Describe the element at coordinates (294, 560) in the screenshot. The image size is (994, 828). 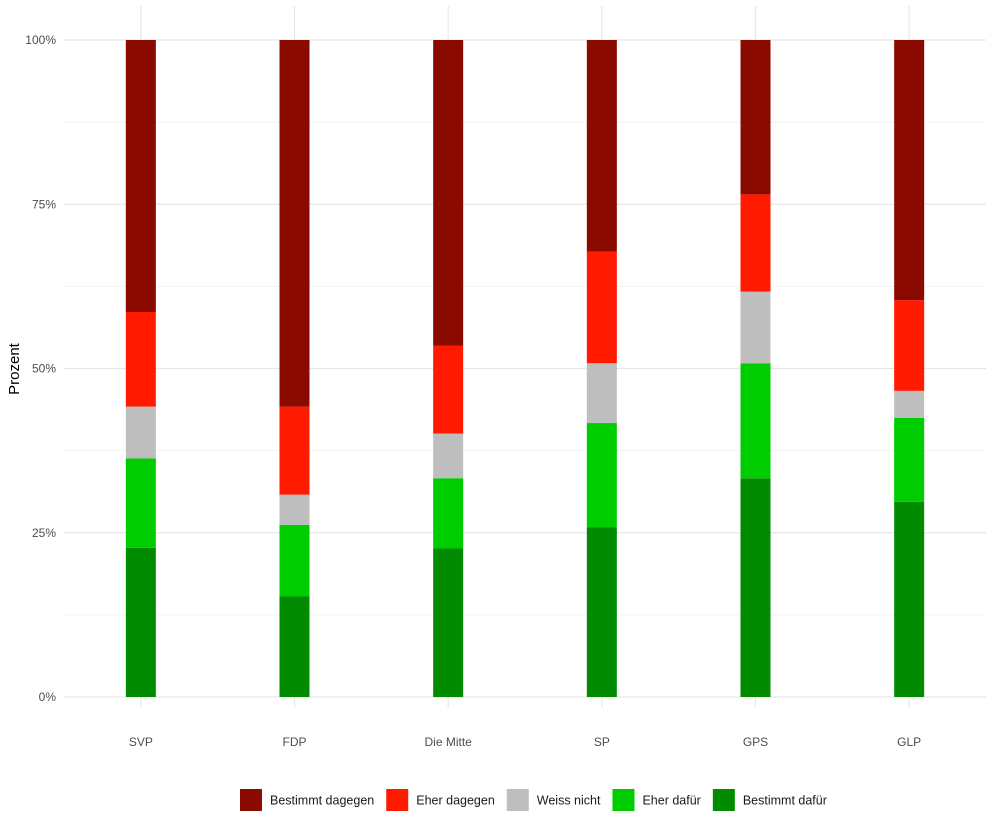
I see `bar-segment-fdp-eher-daf-r` at that location.